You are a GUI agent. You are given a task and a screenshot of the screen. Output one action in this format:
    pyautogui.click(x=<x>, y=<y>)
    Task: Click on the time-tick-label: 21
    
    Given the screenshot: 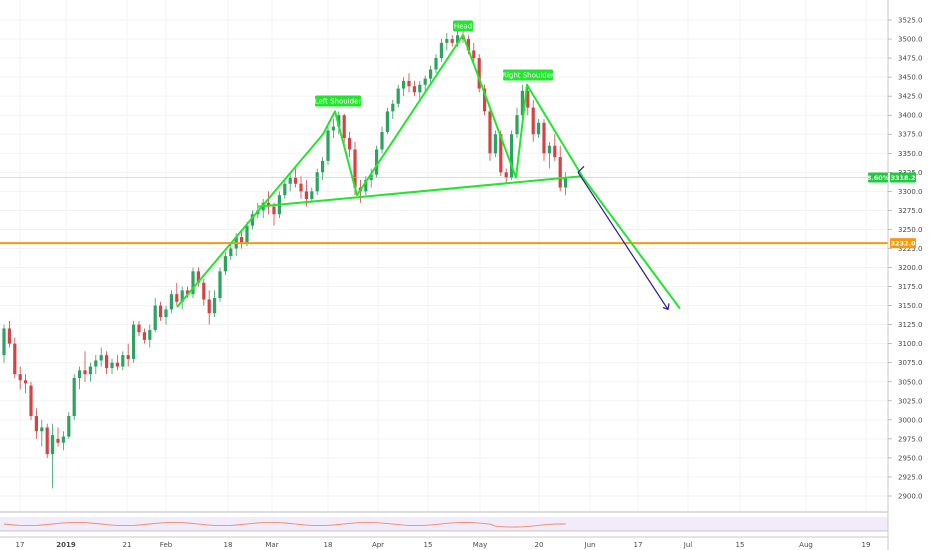 What is the action you would take?
    pyautogui.click(x=127, y=545)
    